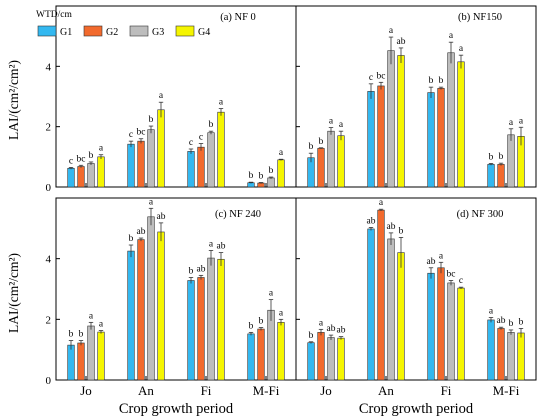 The image size is (550, 420). I want to click on panel-title: (c) NF 240, so click(238, 214).